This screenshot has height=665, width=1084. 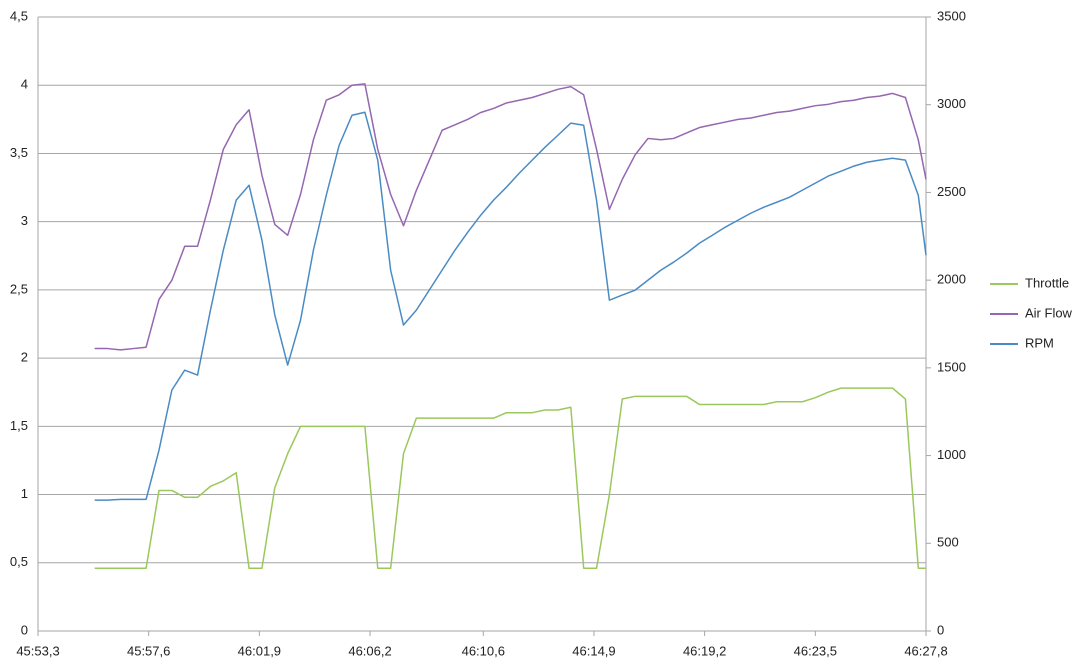 What do you see at coordinates (24, 493) in the screenshot?
I see `y-tick-label: 1` at bounding box center [24, 493].